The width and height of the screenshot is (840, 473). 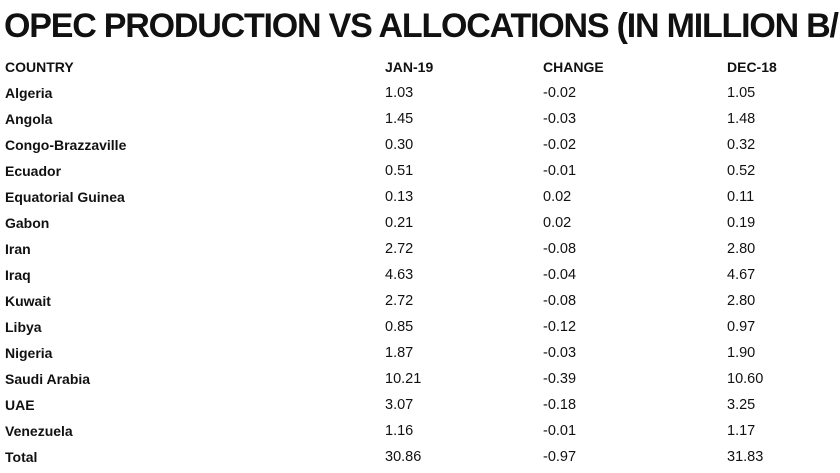 I want to click on table-header-row: COUNTRY JAN-19 CHANGE DEC-18, so click(x=420, y=67).